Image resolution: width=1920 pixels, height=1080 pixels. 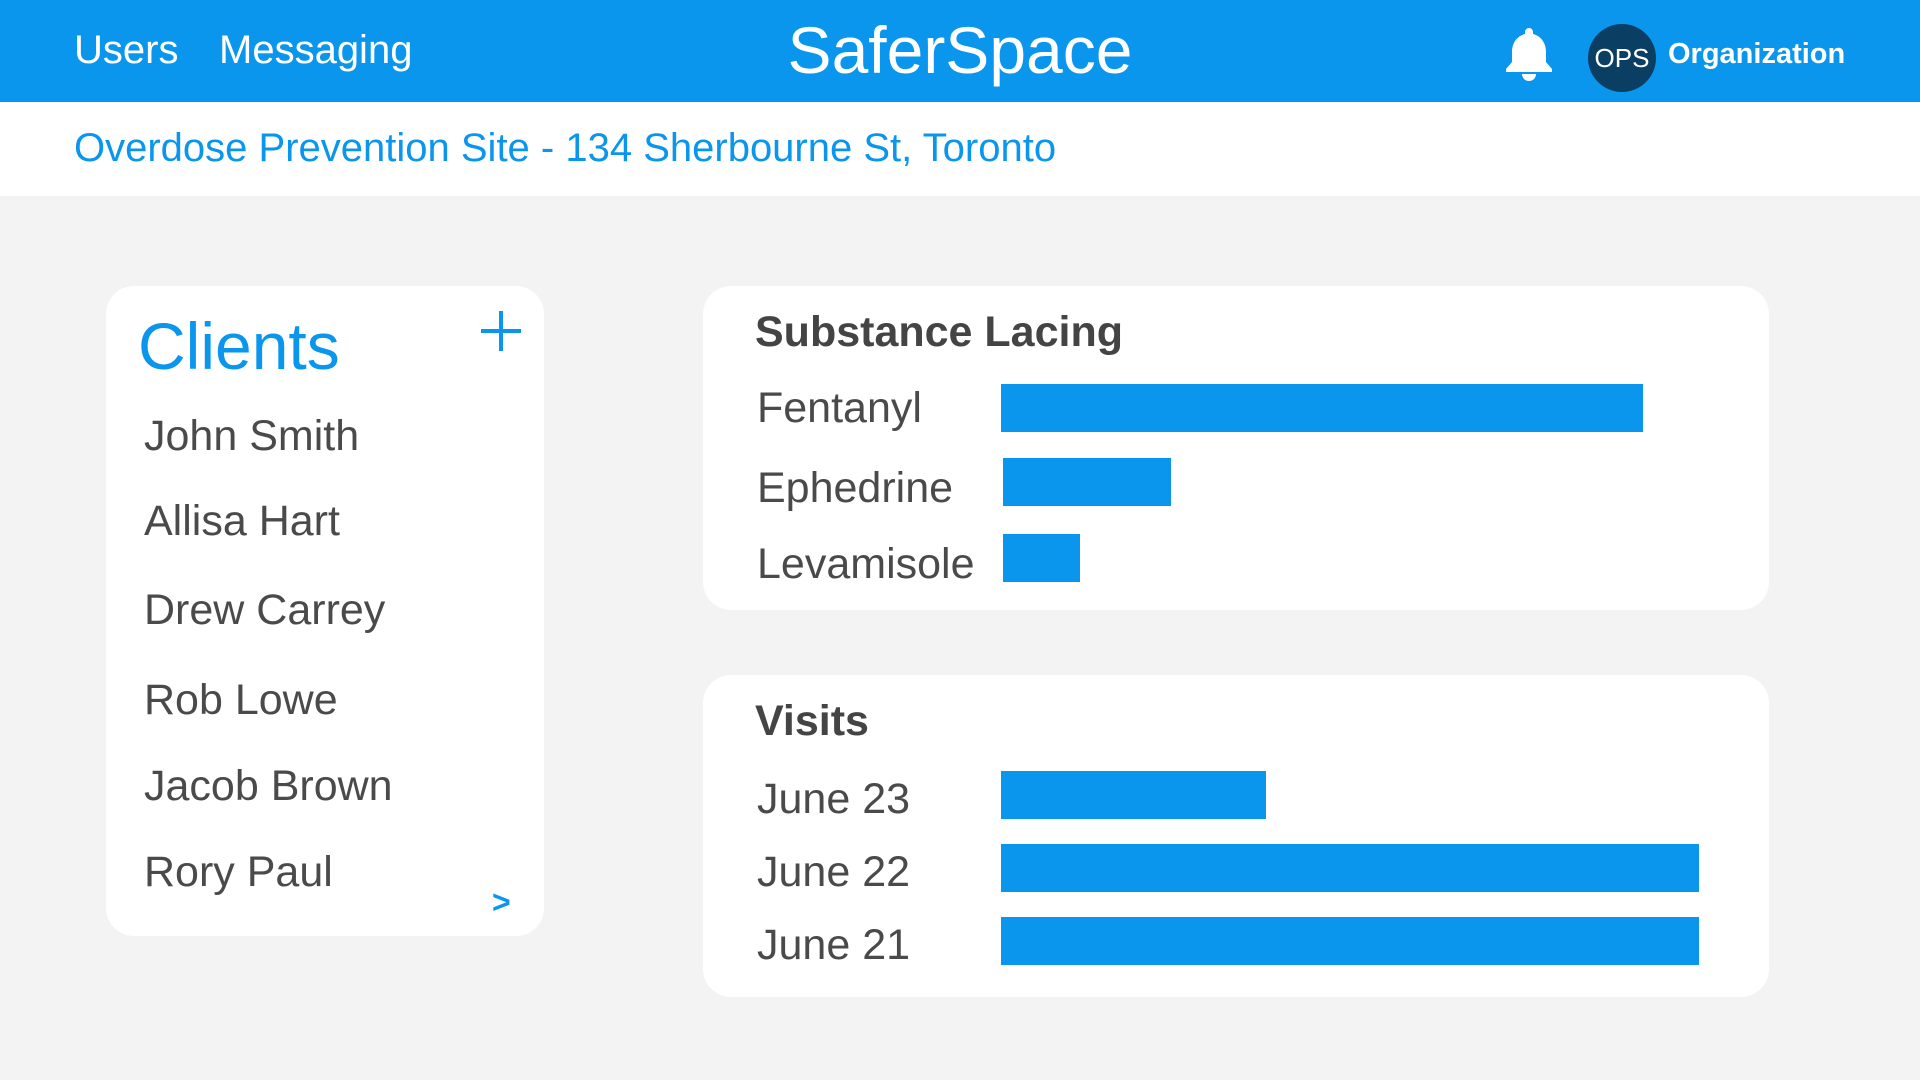 I want to click on client-list-item: Rob Lowe, so click(x=241, y=700).